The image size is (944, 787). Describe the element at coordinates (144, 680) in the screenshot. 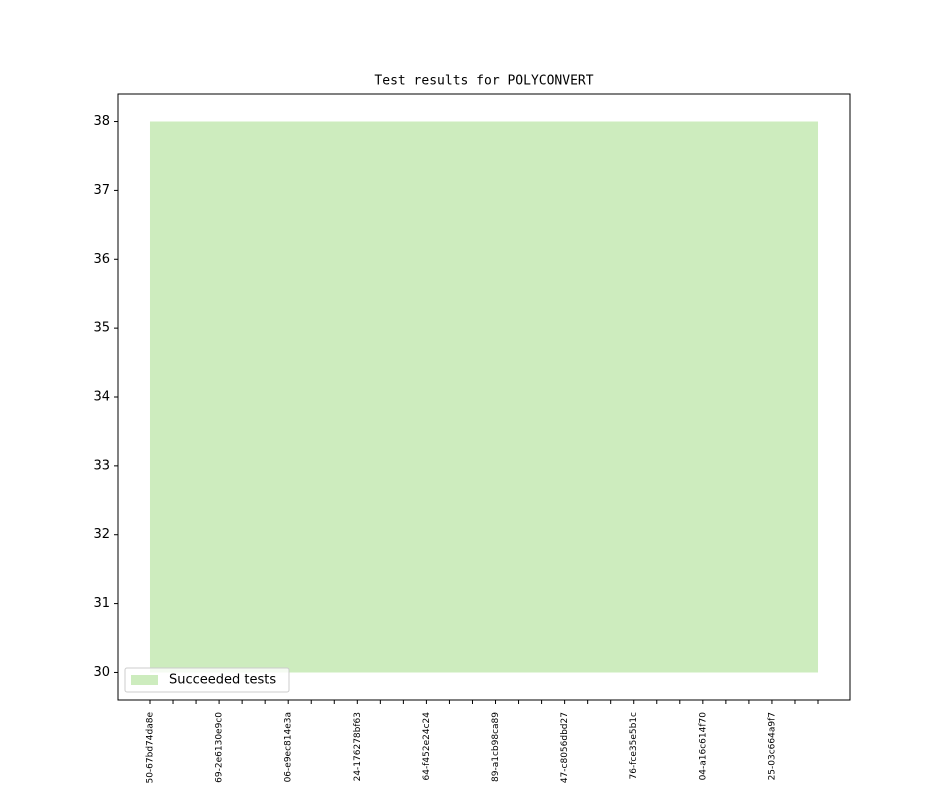

I see `legend-swatch` at that location.